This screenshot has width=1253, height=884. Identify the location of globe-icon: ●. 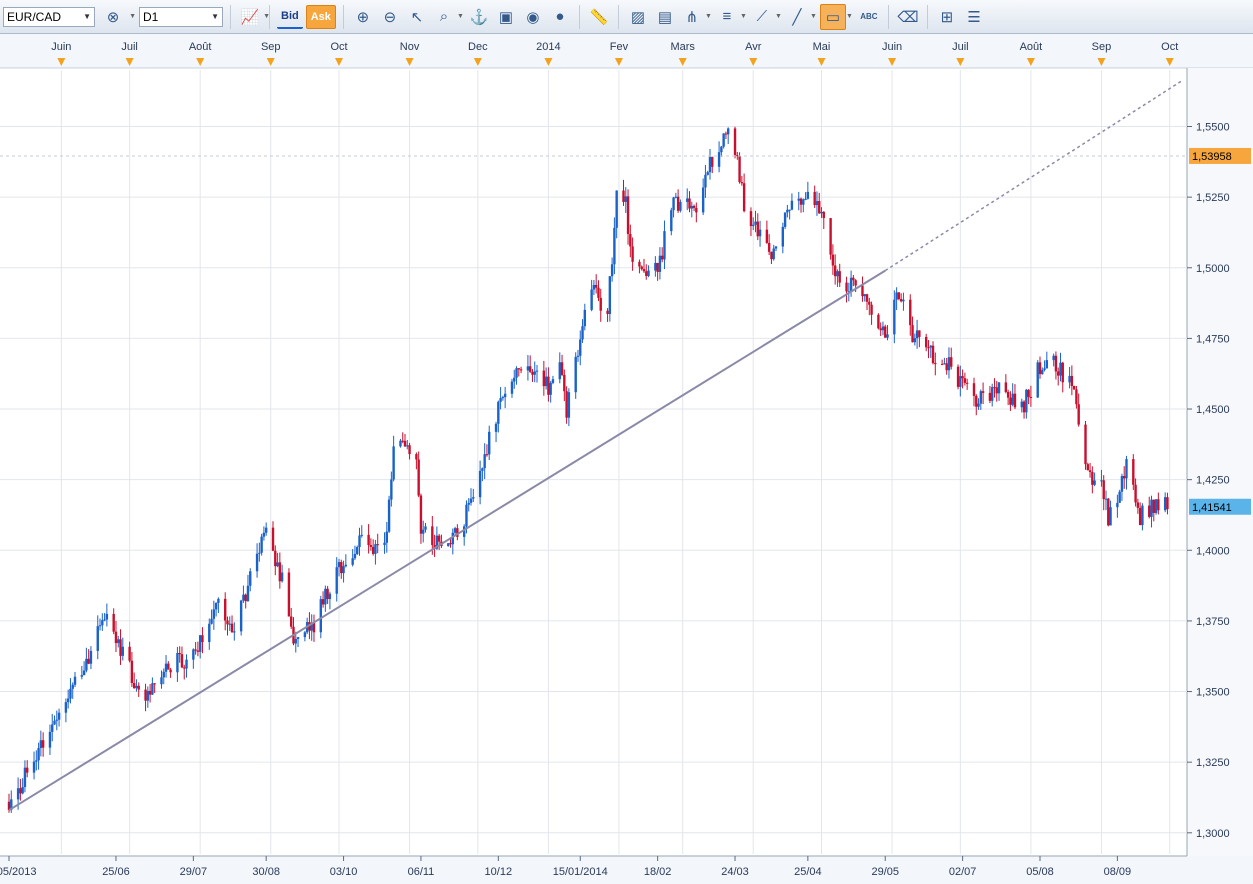
(560, 16).